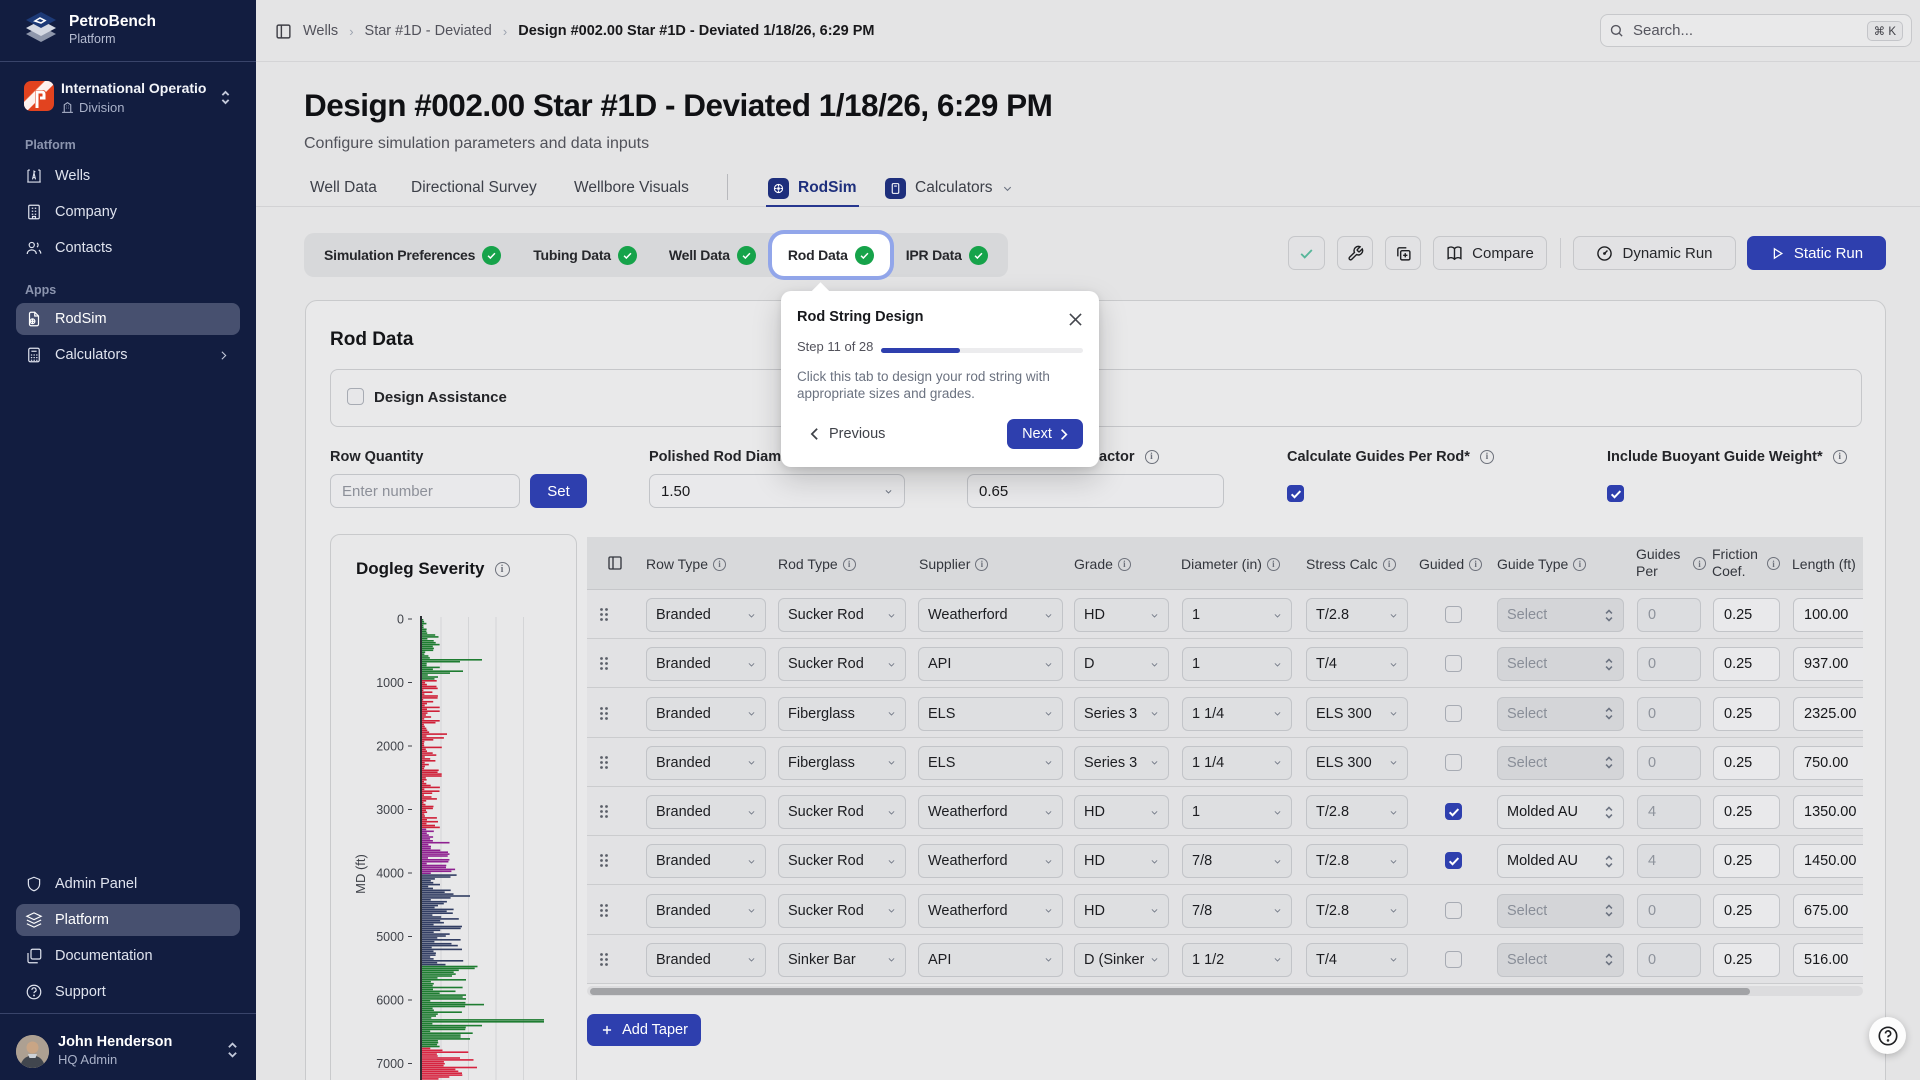 This screenshot has width=1920, height=1080. What do you see at coordinates (360, 874) in the screenshot?
I see `svg-text: MD (ft)` at bounding box center [360, 874].